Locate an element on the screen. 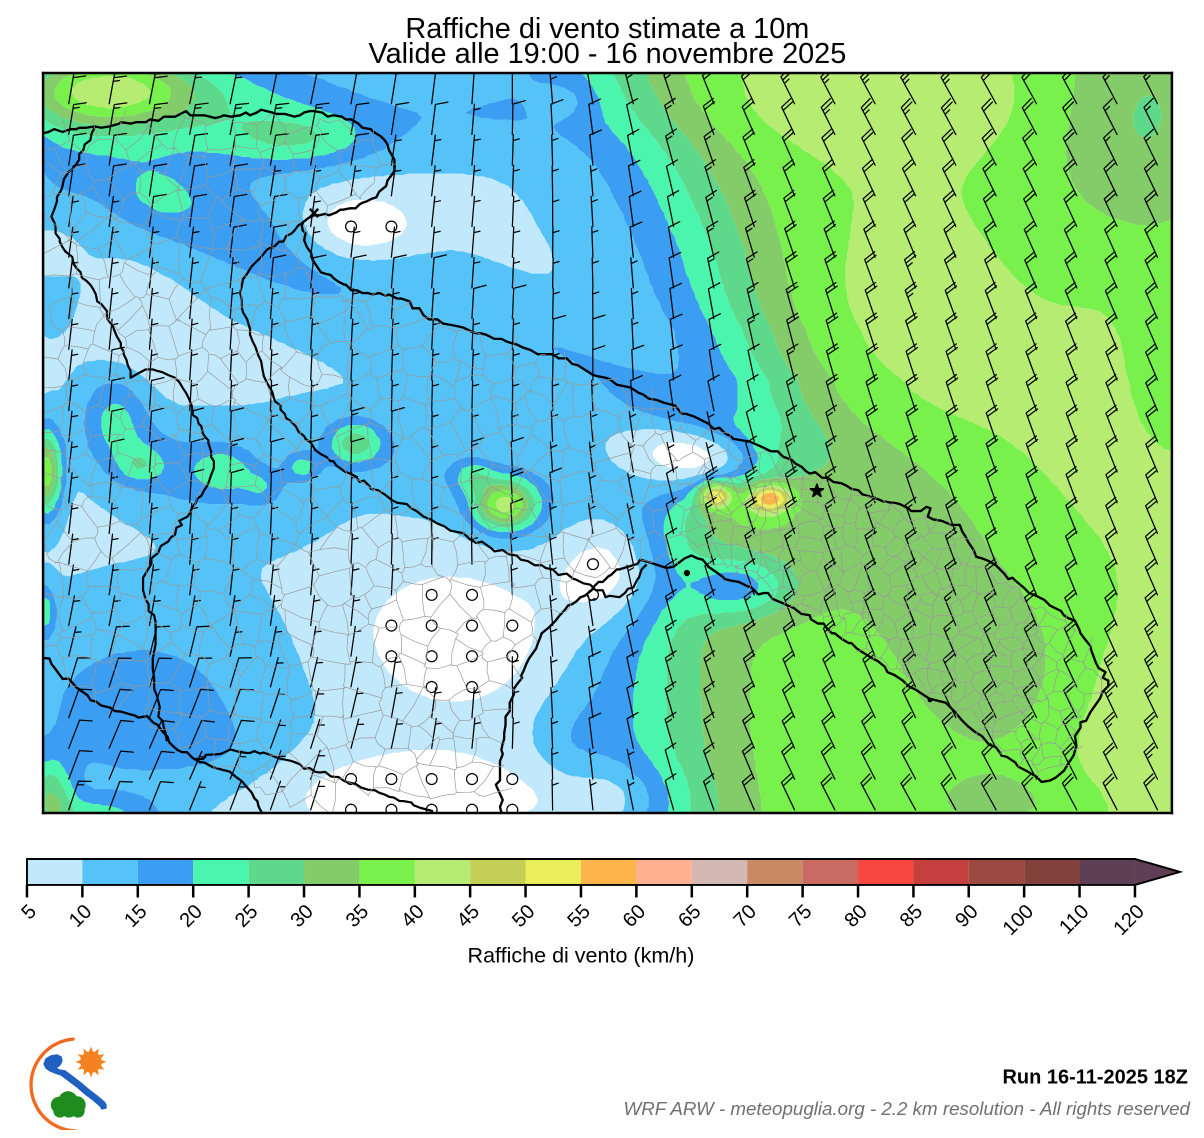 This screenshot has width=1204, height=1138. svg-text: Run 16-11-2025 18Z is located at coordinates (1095, 1078).